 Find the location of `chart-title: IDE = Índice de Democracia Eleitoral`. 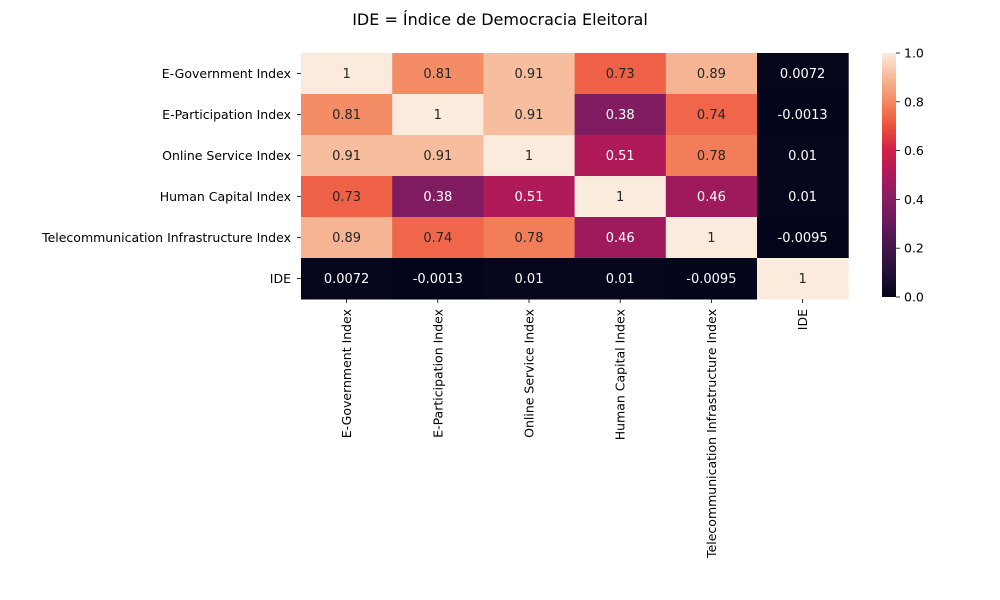

chart-title: IDE = Índice de Democracia Eleitoral is located at coordinates (500, 19).